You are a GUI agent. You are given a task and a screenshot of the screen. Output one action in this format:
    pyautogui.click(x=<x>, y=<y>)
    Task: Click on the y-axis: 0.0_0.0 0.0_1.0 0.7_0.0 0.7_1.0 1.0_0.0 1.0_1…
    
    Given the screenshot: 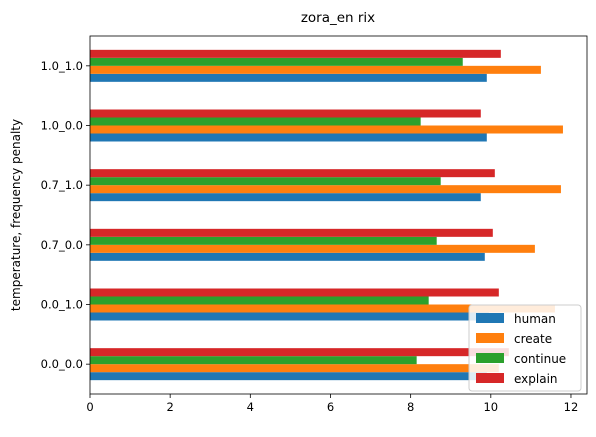 What is the action you would take?
    pyautogui.click(x=65, y=215)
    